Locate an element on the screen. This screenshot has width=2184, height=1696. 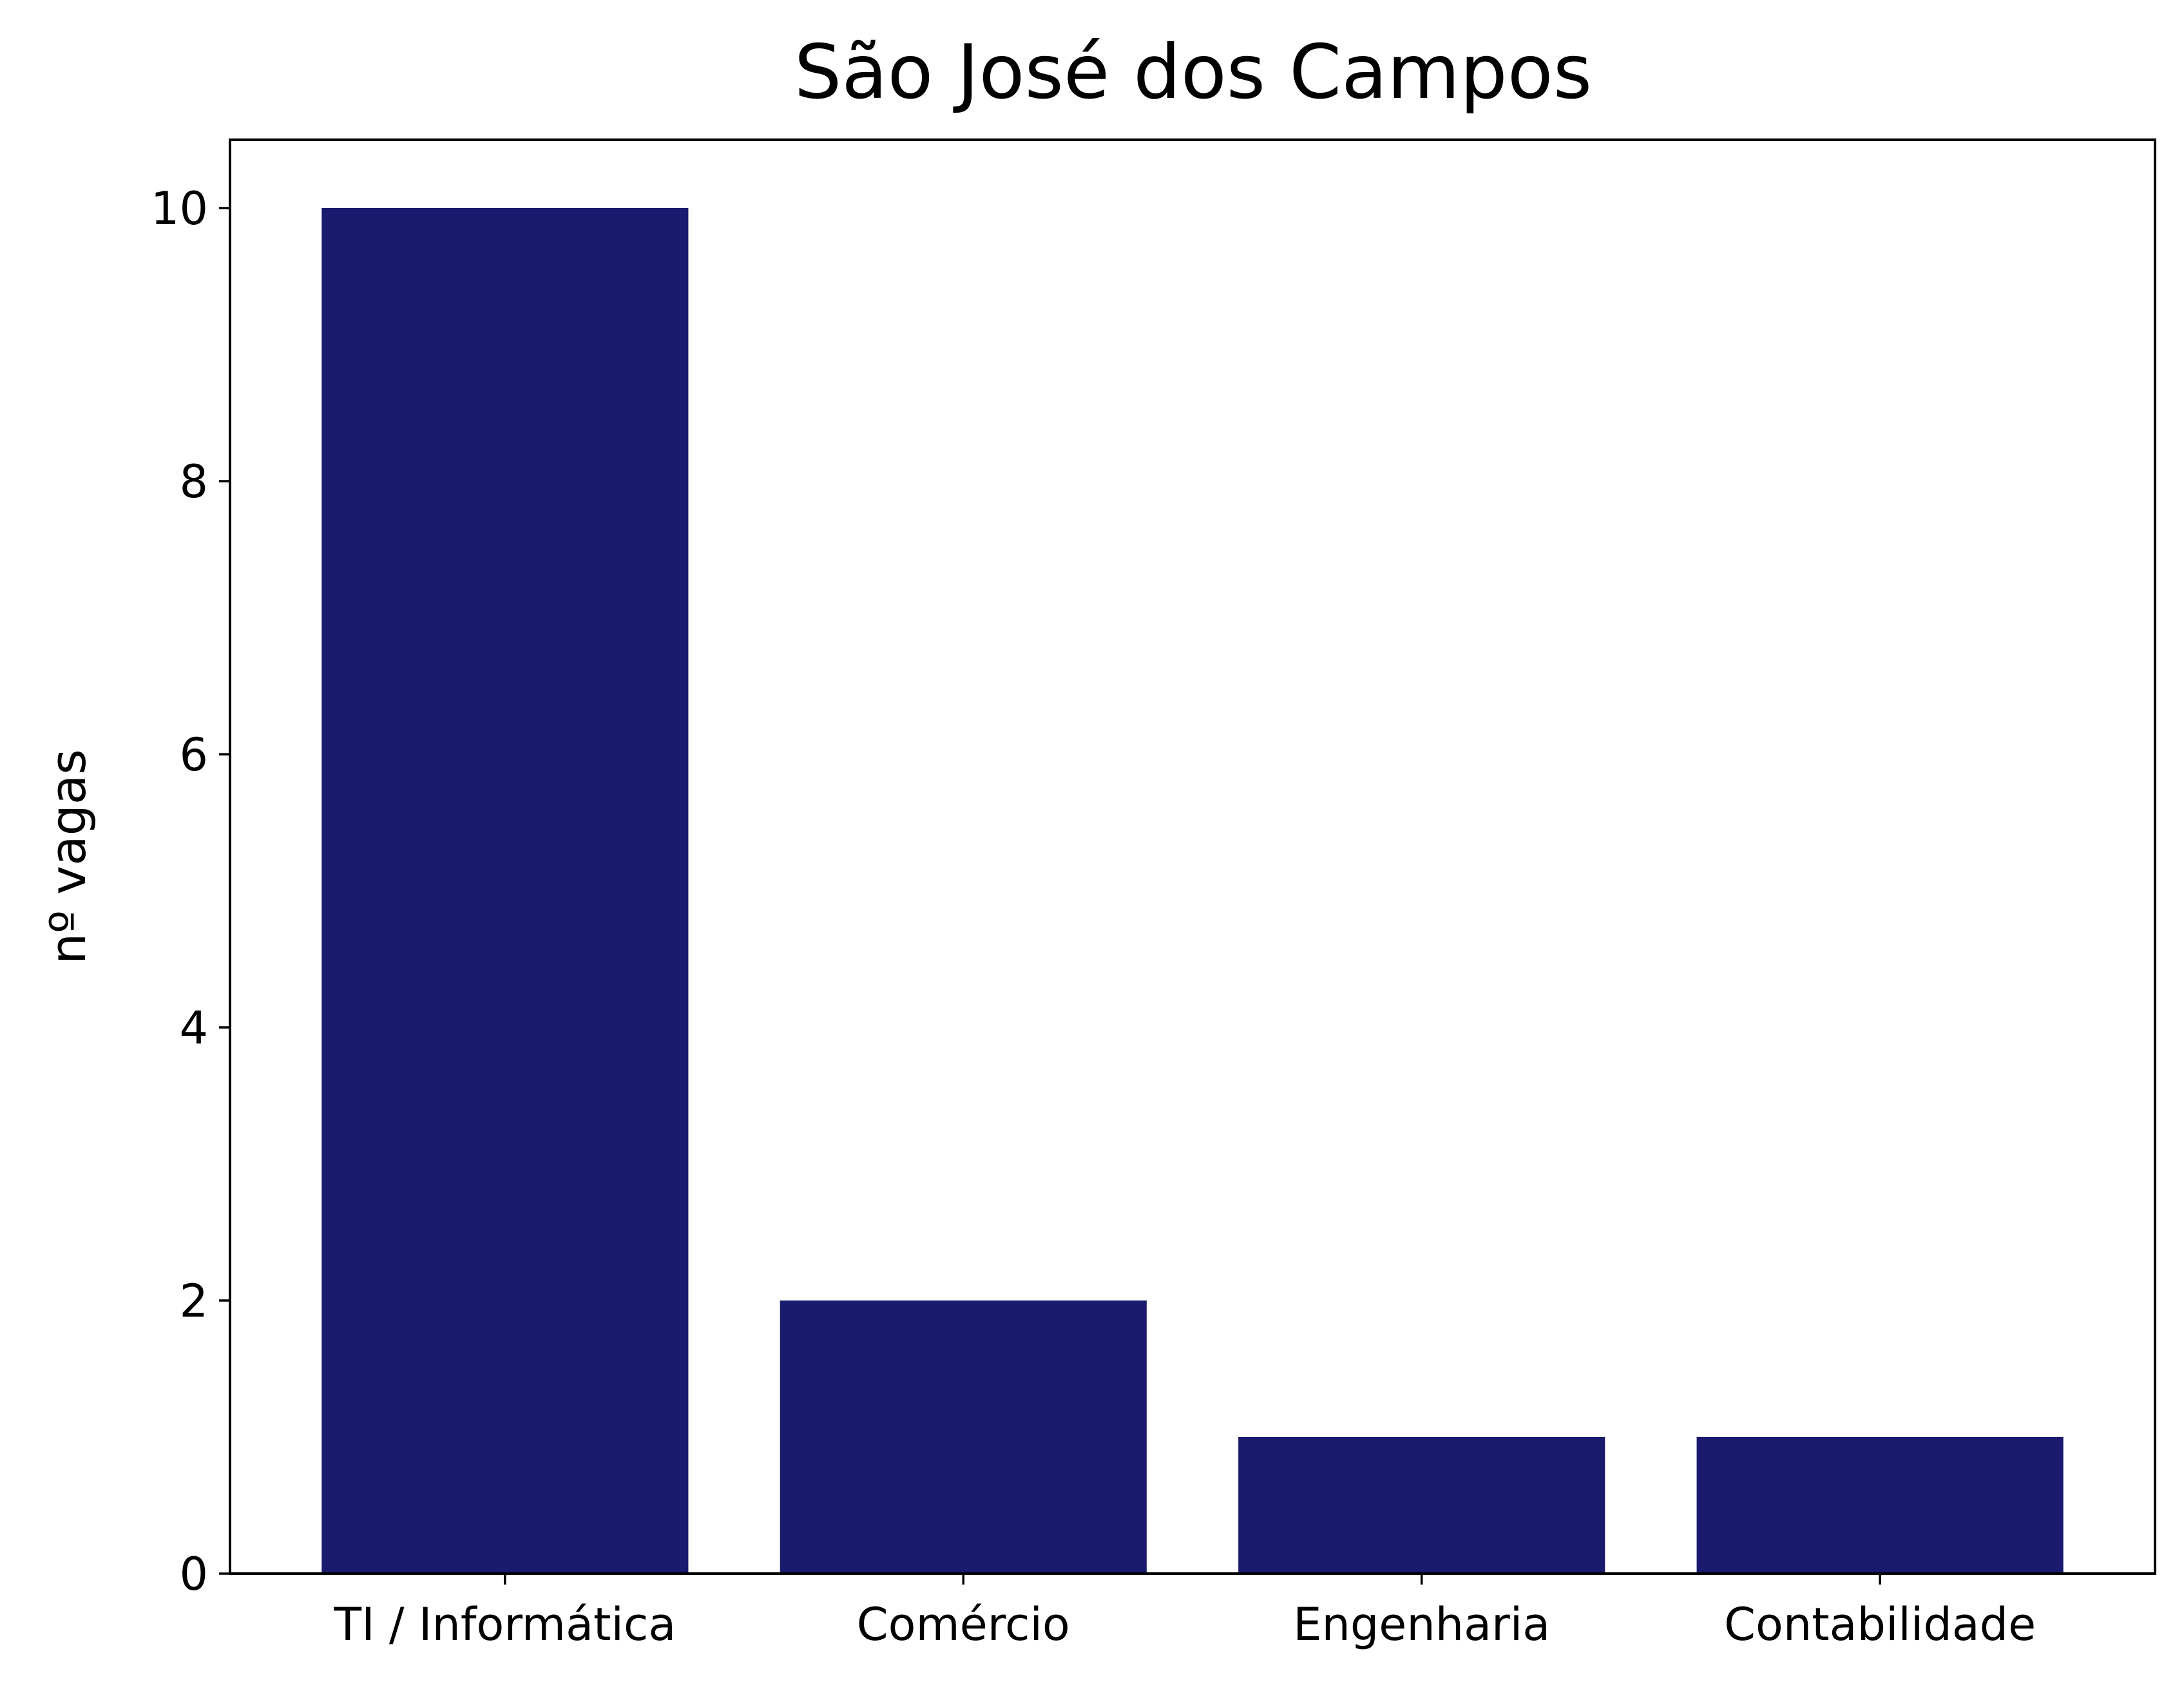
y-tick-label: 0 is located at coordinates (194, 1574).